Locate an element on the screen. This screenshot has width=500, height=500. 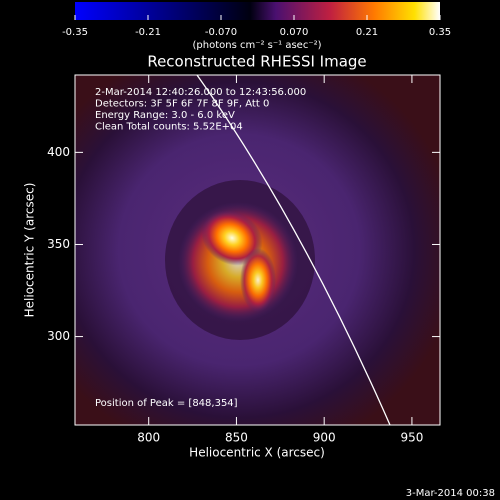
chart-title: Reconstructed RHESSI Image is located at coordinates (256, 62).